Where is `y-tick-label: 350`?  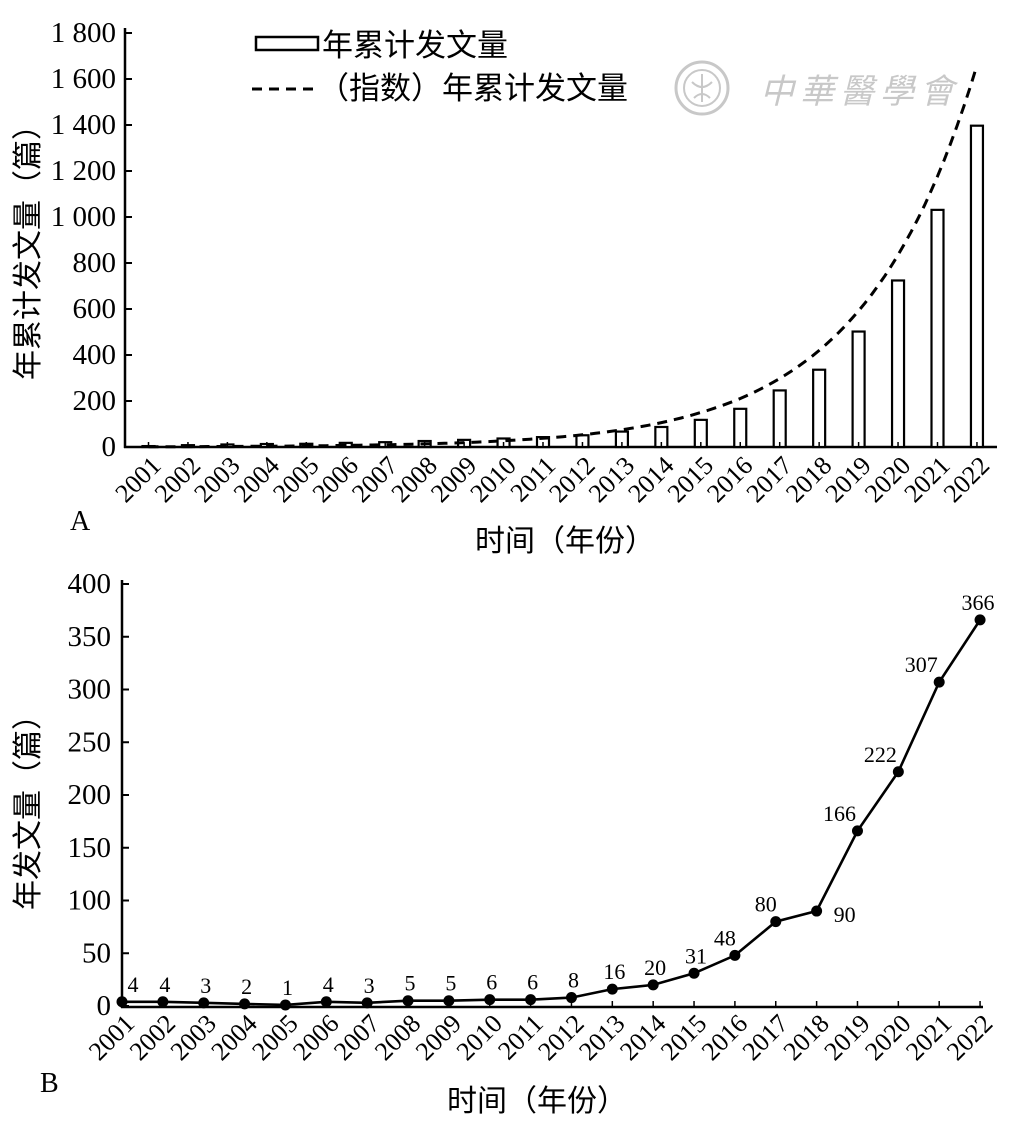
y-tick-label: 350 is located at coordinates (90, 637).